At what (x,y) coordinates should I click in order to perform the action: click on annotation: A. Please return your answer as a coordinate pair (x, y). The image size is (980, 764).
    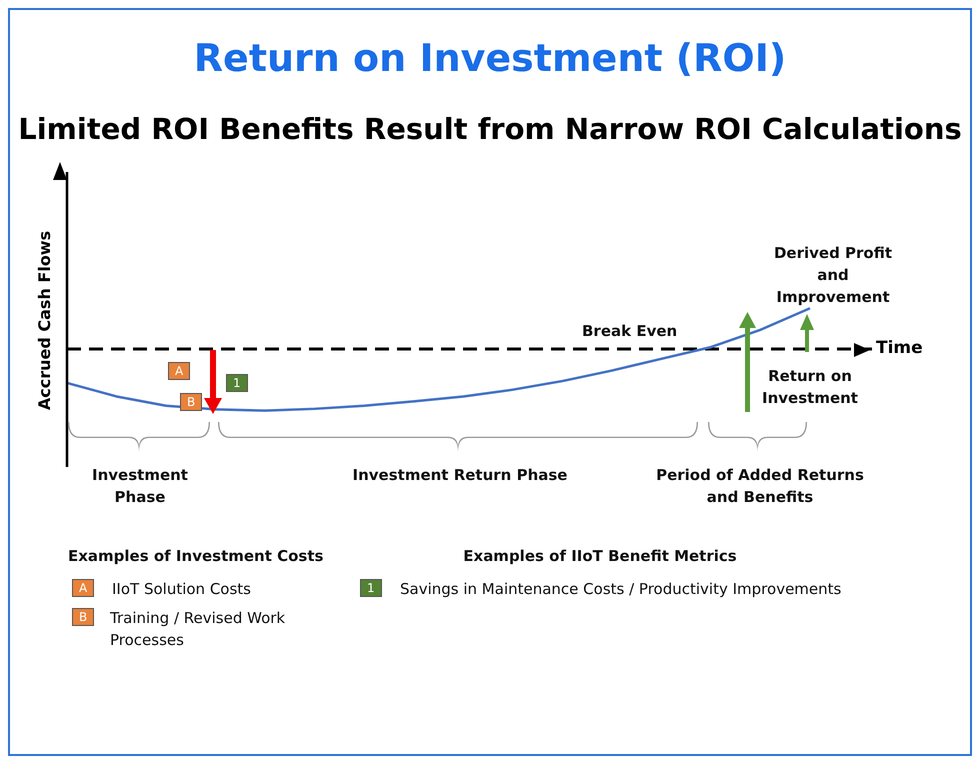
    Looking at the image, I should click on (179, 371).